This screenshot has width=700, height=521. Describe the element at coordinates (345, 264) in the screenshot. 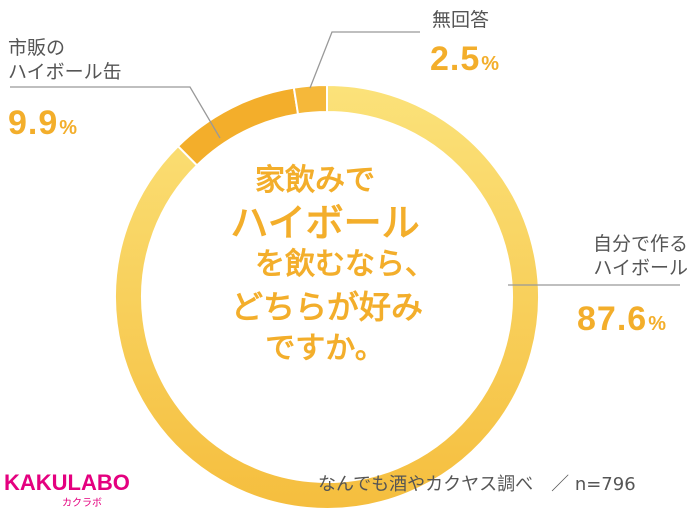

I see `center-line-3: を飲むなら、` at that location.